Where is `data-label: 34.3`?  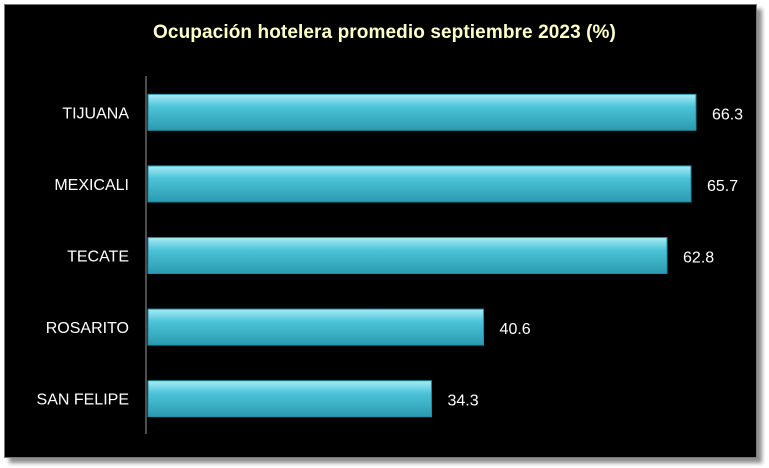
data-label: 34.3 is located at coordinates (462, 401).